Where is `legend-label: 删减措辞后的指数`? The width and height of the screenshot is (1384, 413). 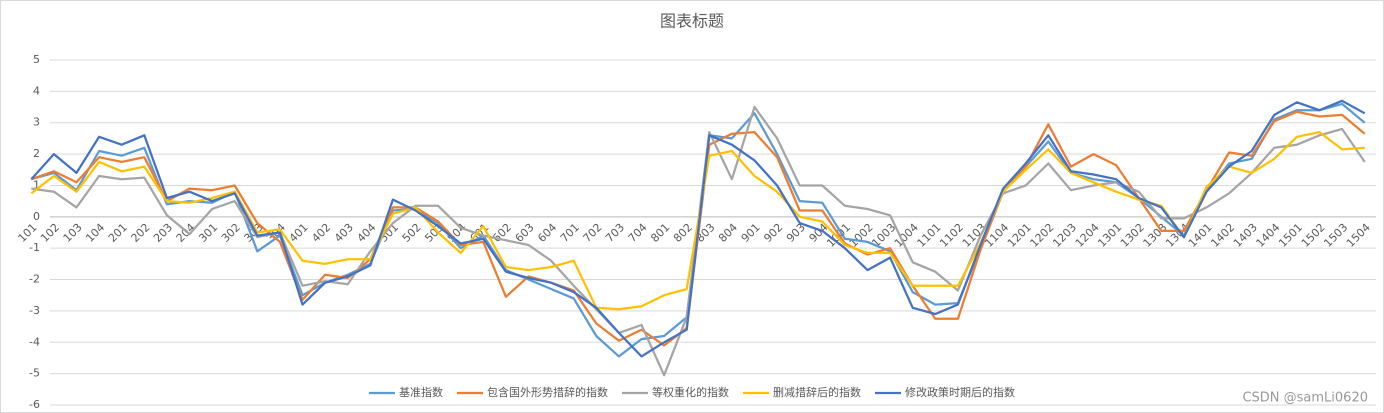 legend-label: 删减措辞后的指数 is located at coordinates (817, 392).